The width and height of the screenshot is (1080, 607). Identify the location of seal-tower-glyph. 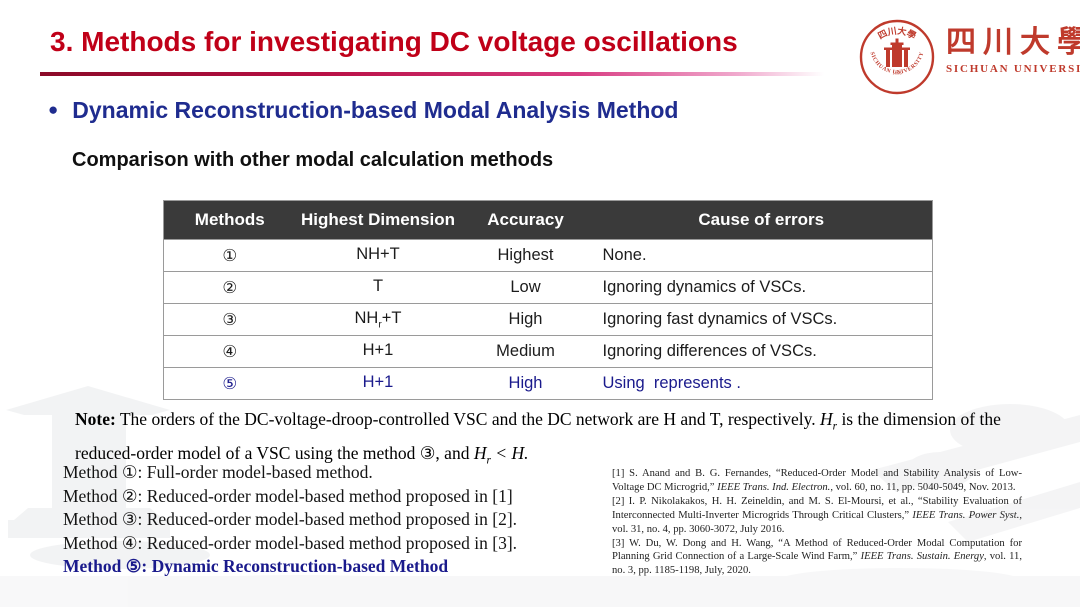
(897, 52).